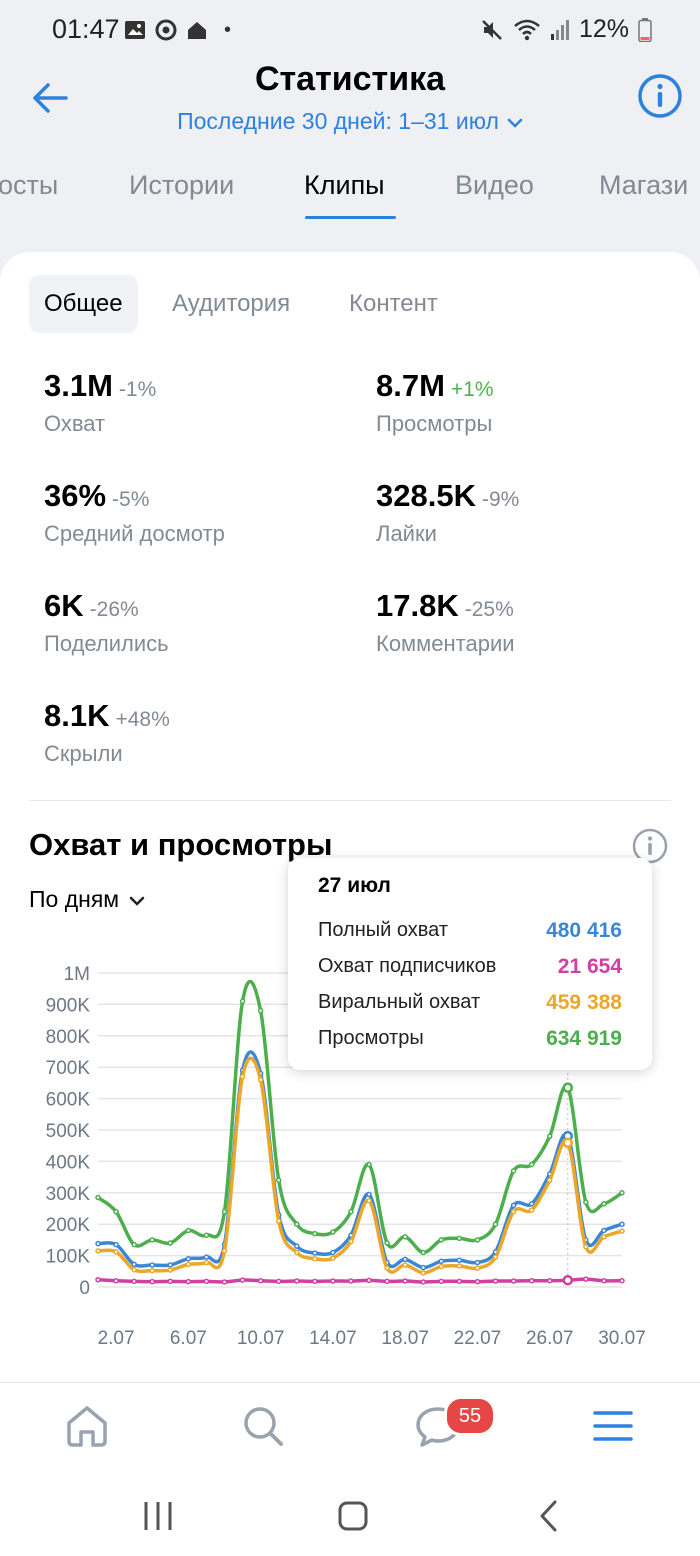  I want to click on gallery-icon, so click(135, 30).